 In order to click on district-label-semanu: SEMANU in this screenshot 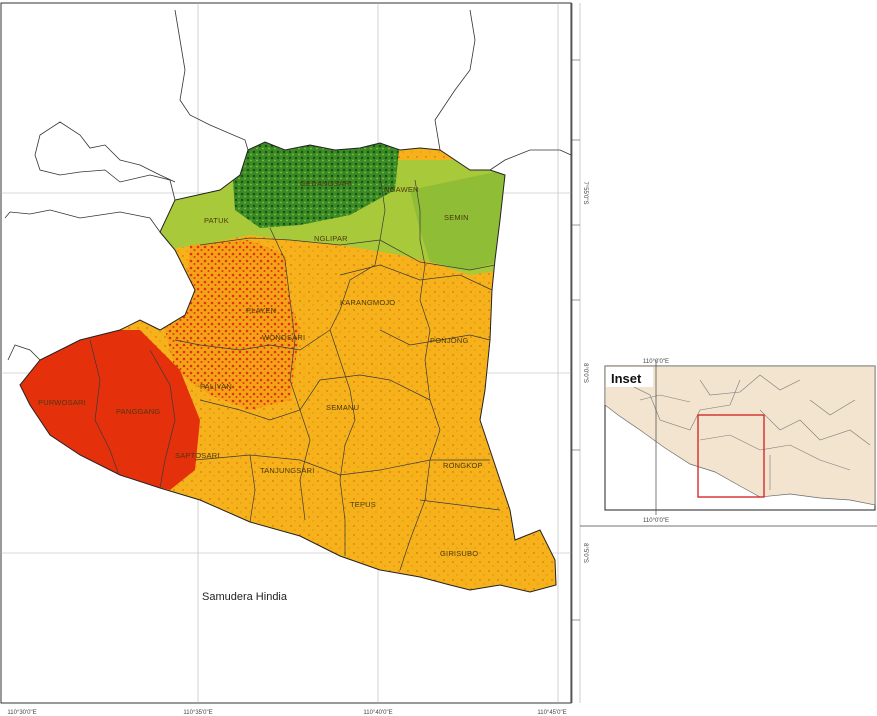, I will do `click(342, 407)`.